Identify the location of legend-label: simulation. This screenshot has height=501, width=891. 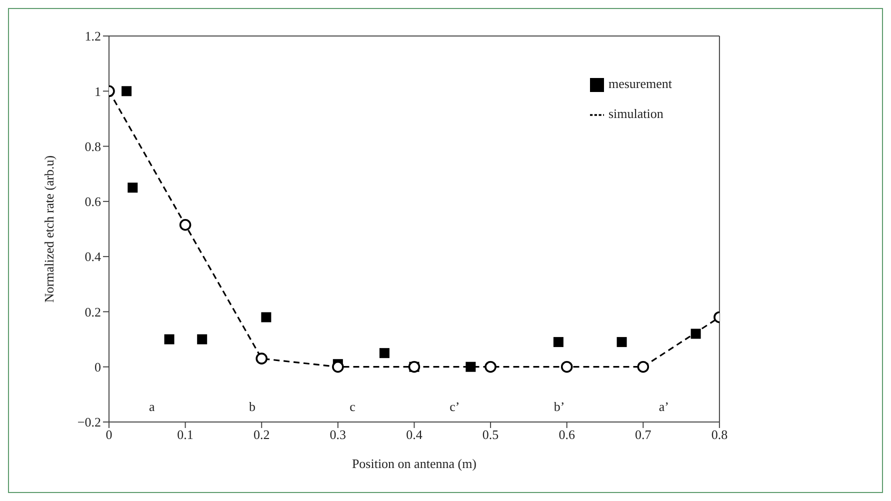
(636, 113).